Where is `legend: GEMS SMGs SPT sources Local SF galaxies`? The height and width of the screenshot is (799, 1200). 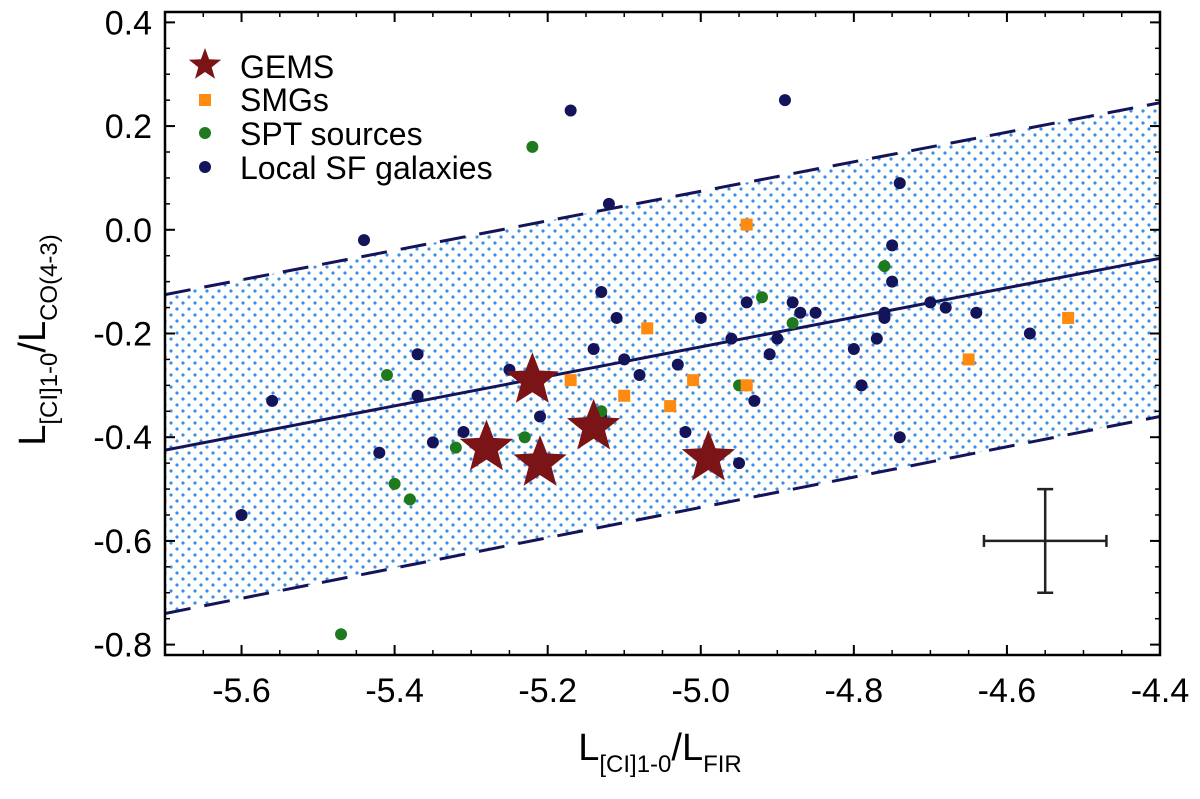 legend: GEMS SMGs SPT sources Local SF galaxies is located at coordinates (340, 117).